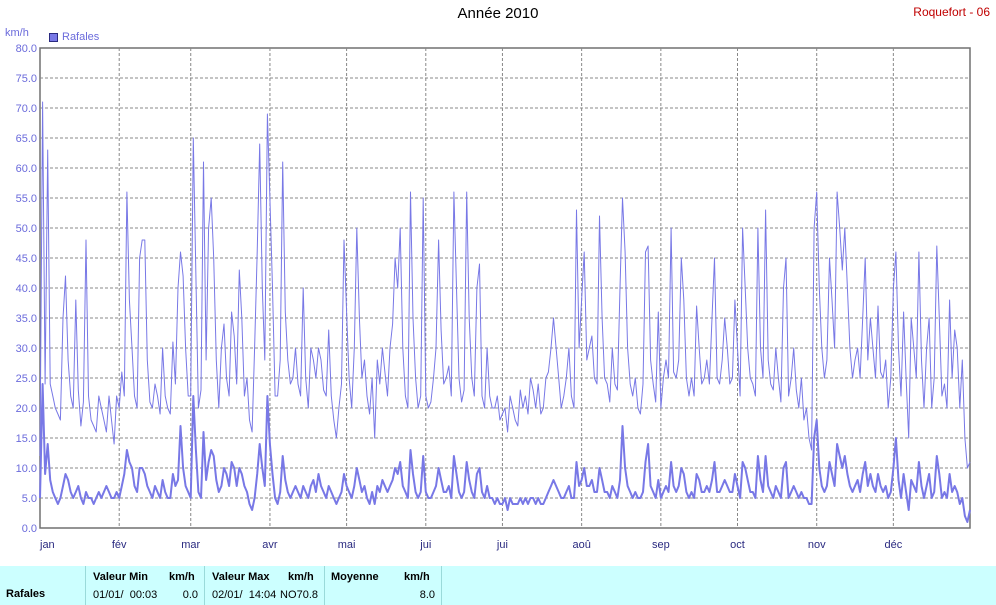 This screenshot has width=996, height=605. Describe the element at coordinates (347, 545) in the screenshot. I see `x-tick-label: mai` at that location.